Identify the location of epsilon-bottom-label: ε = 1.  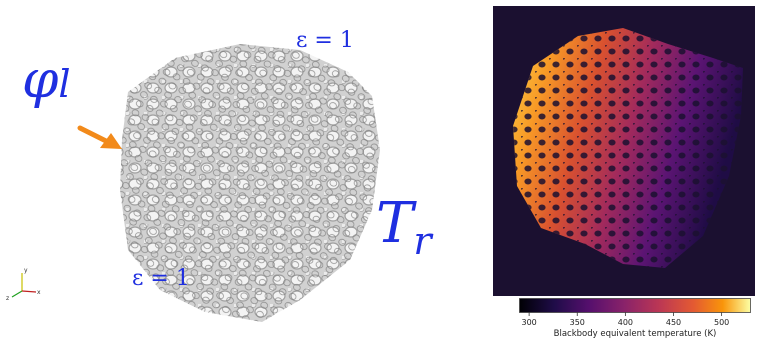
(161, 278).